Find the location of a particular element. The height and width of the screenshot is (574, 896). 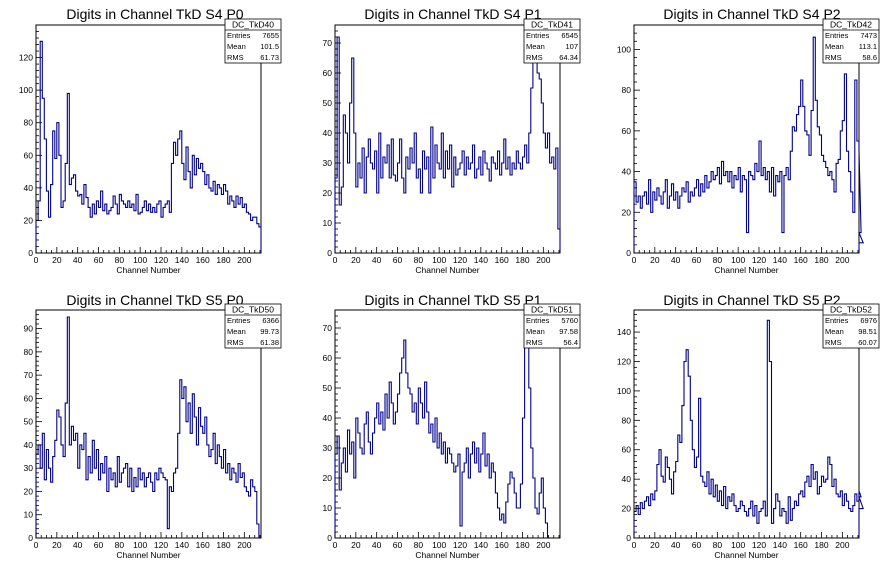

y-tick-label: 120 is located at coordinates (26, 58).